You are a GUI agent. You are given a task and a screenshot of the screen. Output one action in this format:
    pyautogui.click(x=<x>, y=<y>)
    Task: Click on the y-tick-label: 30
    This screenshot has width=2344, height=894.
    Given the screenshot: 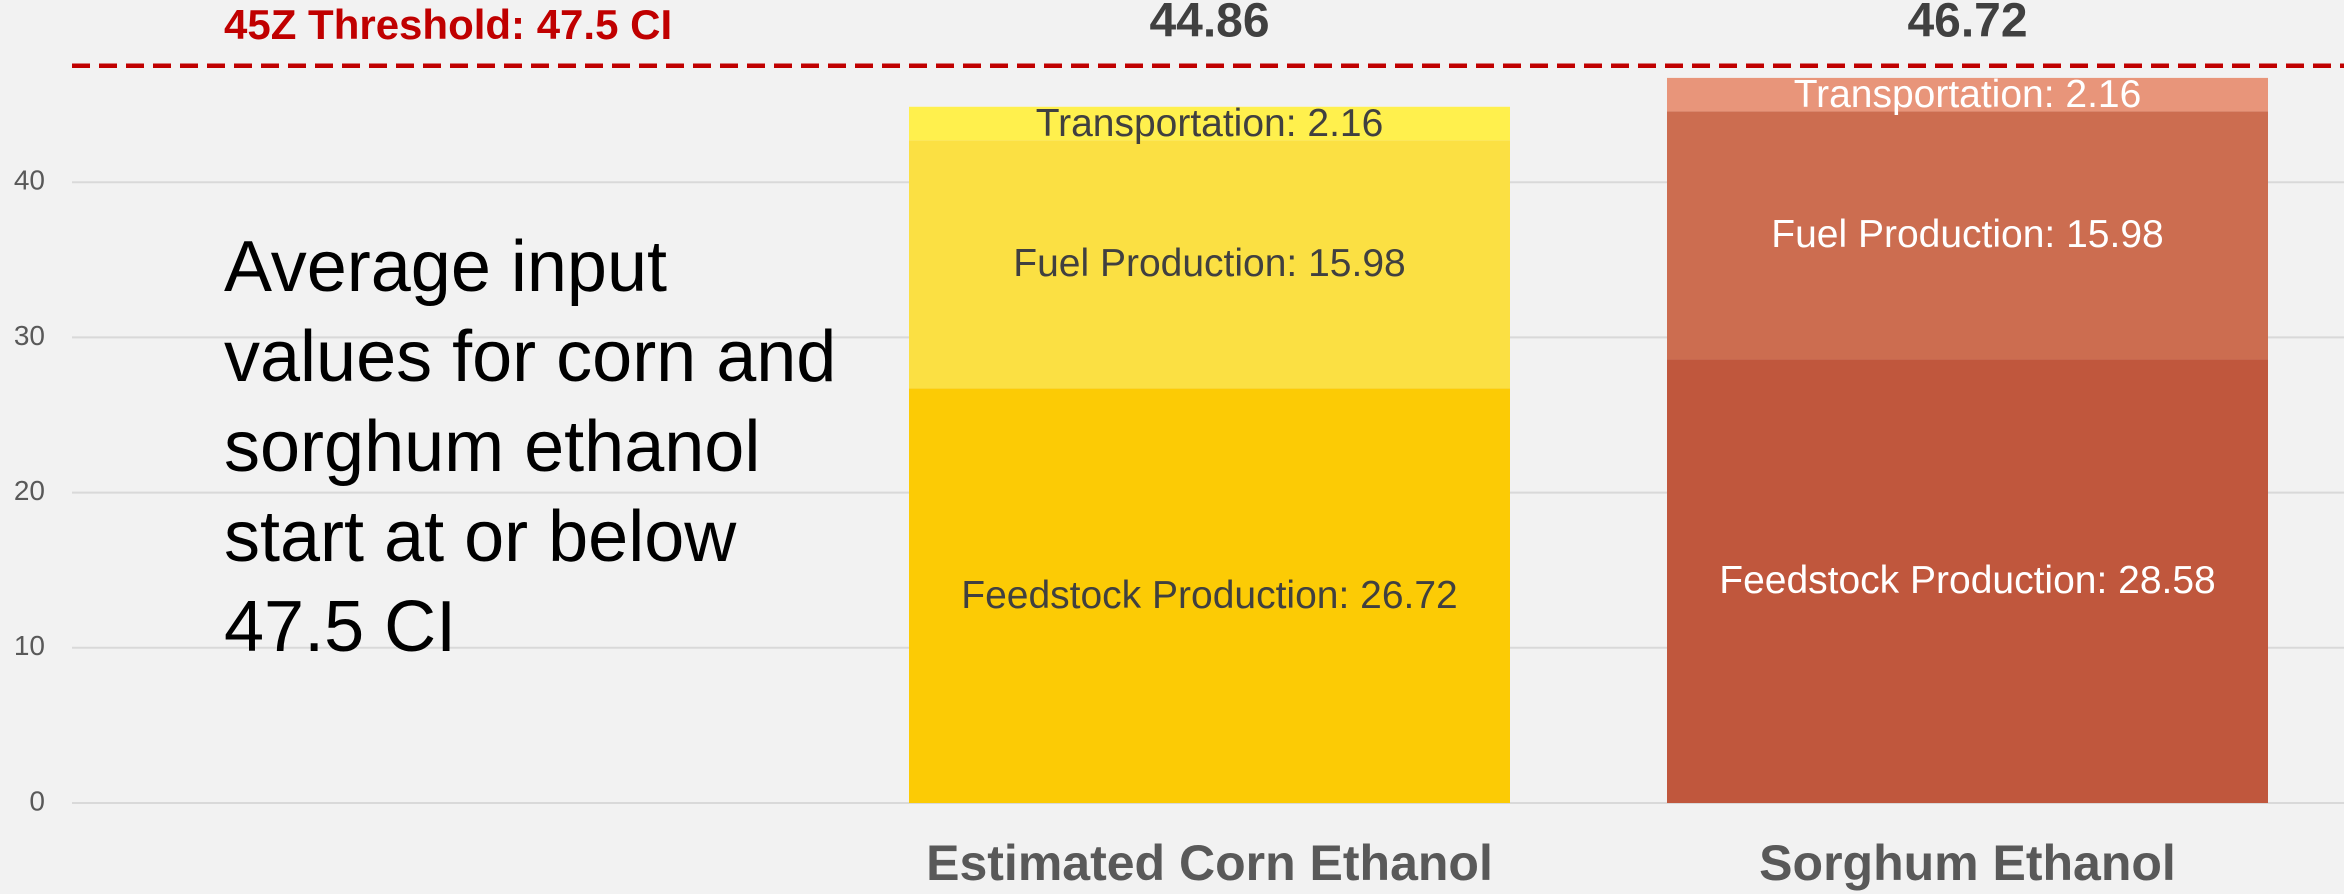 What is the action you would take?
    pyautogui.click(x=29, y=335)
    